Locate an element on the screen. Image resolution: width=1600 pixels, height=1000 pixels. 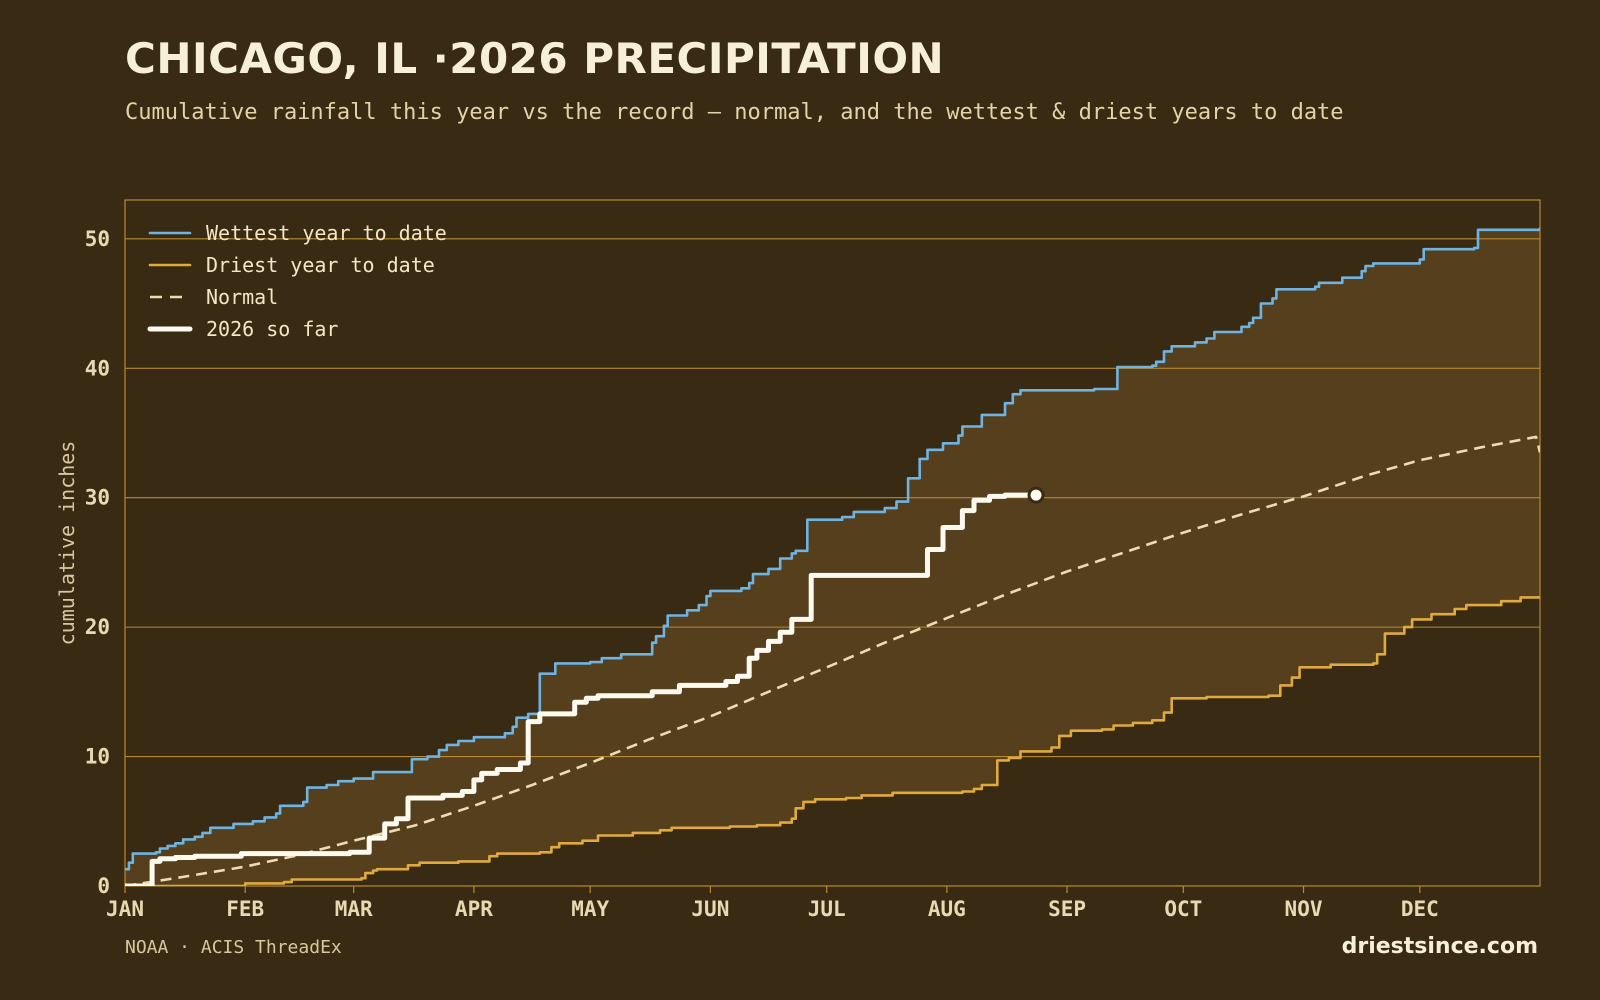
current-end-marker is located at coordinates (1036, 495).